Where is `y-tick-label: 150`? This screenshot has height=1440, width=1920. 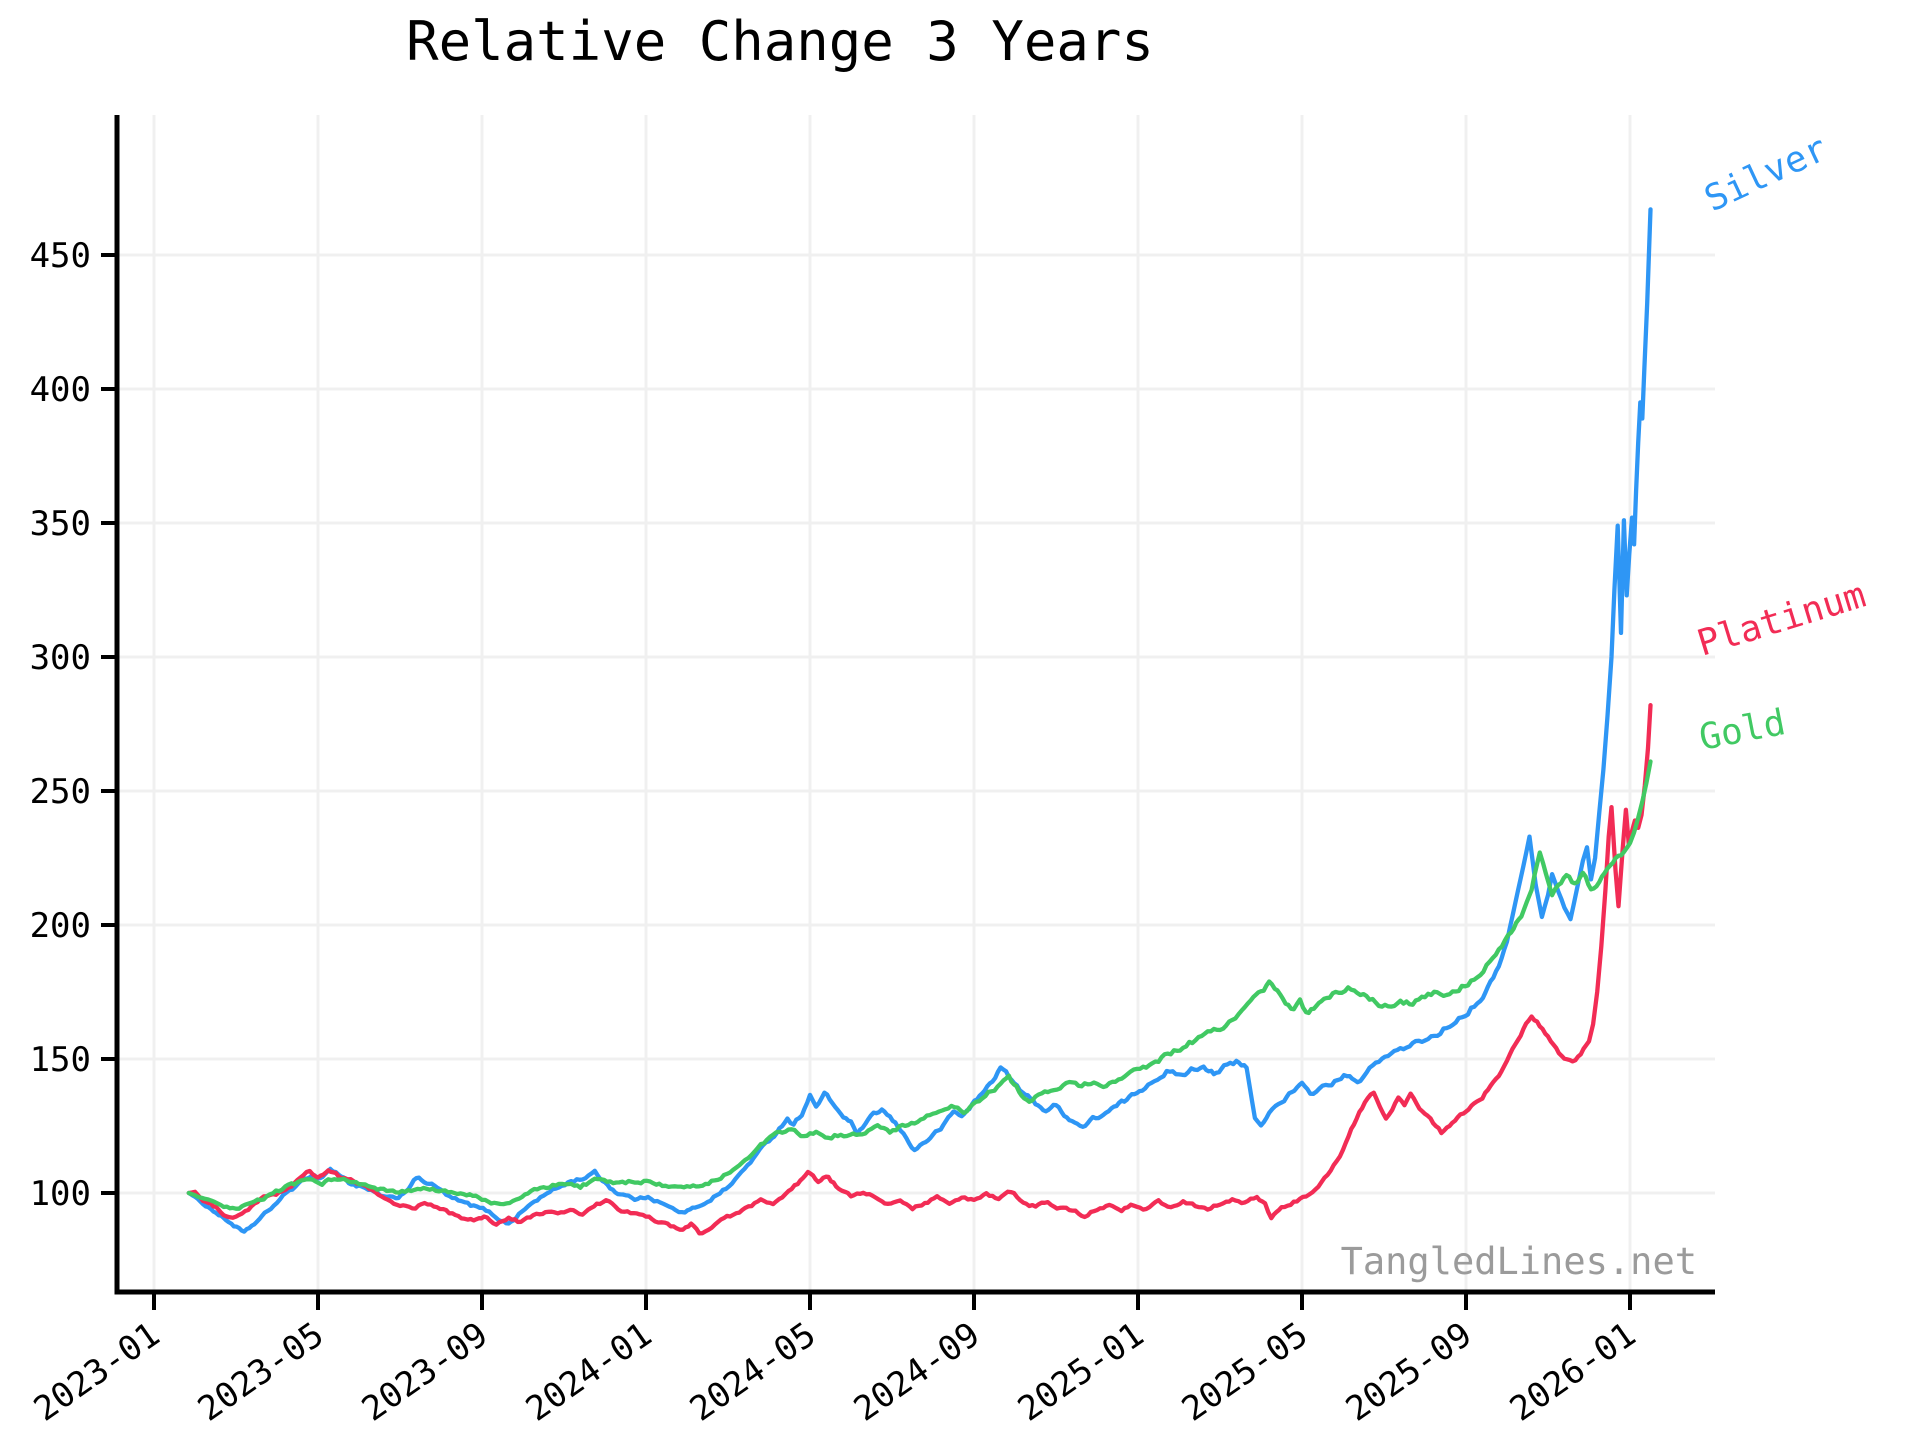 y-tick-label: 150 is located at coordinates (60, 1060).